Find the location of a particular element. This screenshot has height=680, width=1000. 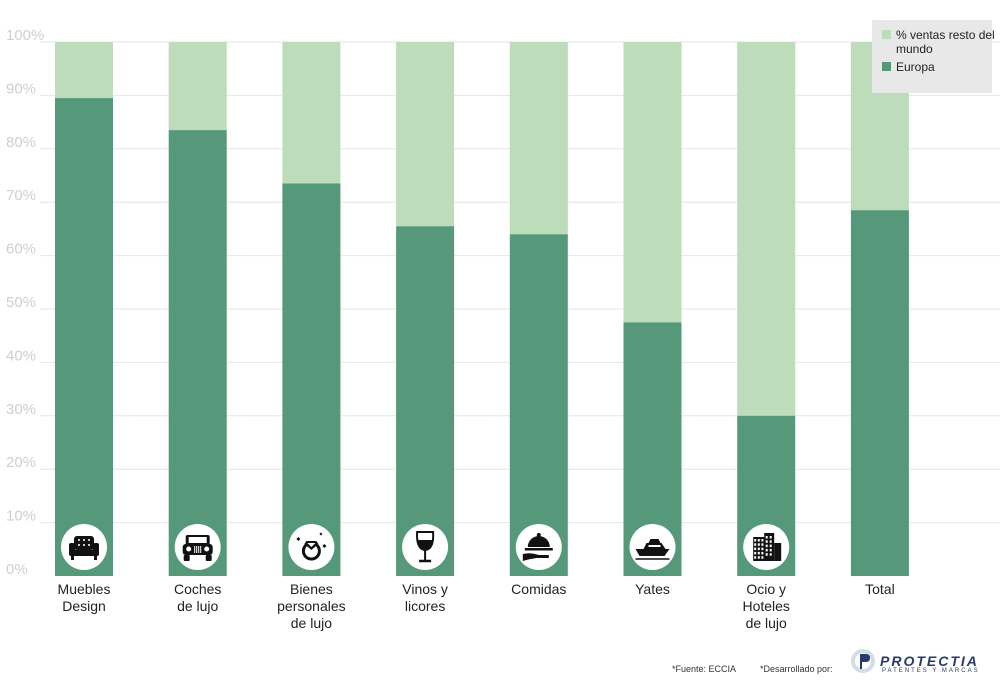

armchair-icon is located at coordinates (84, 547).